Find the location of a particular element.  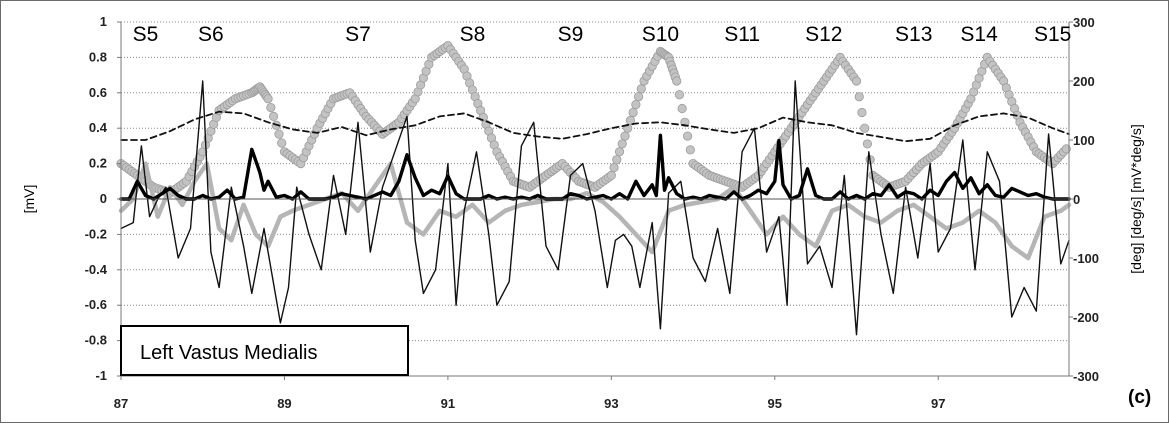

y-right-tick-label: 100 is located at coordinates (1084, 140).